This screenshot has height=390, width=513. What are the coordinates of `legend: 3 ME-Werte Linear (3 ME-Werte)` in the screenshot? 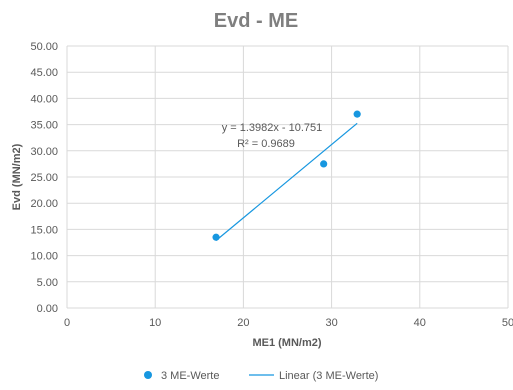 It's located at (261, 376).